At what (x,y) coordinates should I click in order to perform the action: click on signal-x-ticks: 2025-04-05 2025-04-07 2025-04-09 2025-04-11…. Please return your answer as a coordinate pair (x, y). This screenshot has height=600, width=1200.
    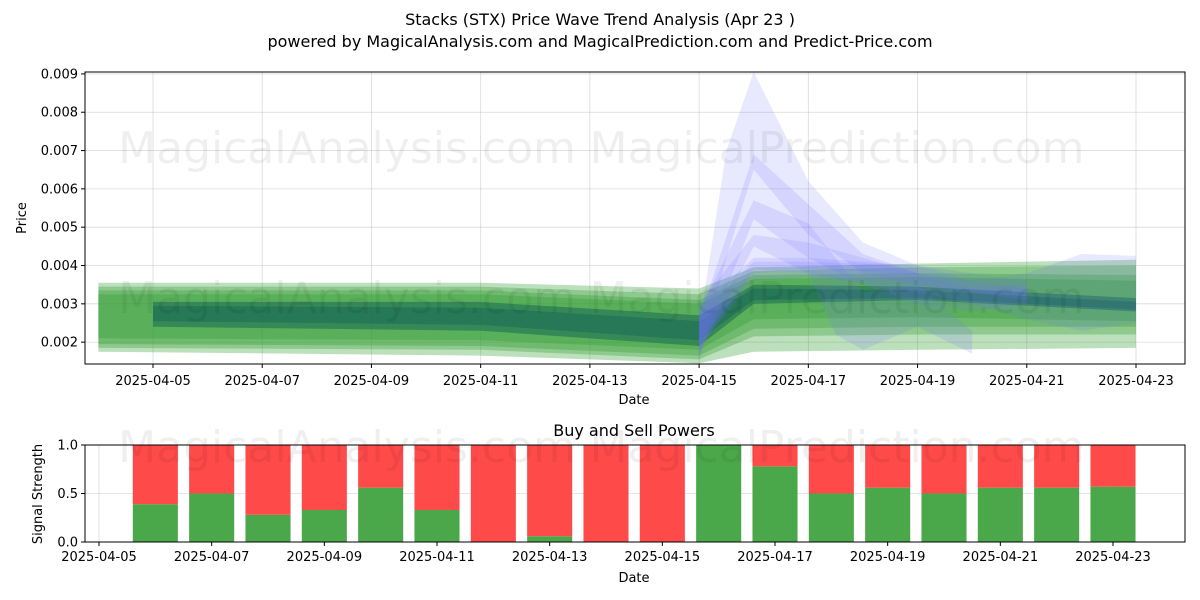
    Looking at the image, I should click on (606, 553).